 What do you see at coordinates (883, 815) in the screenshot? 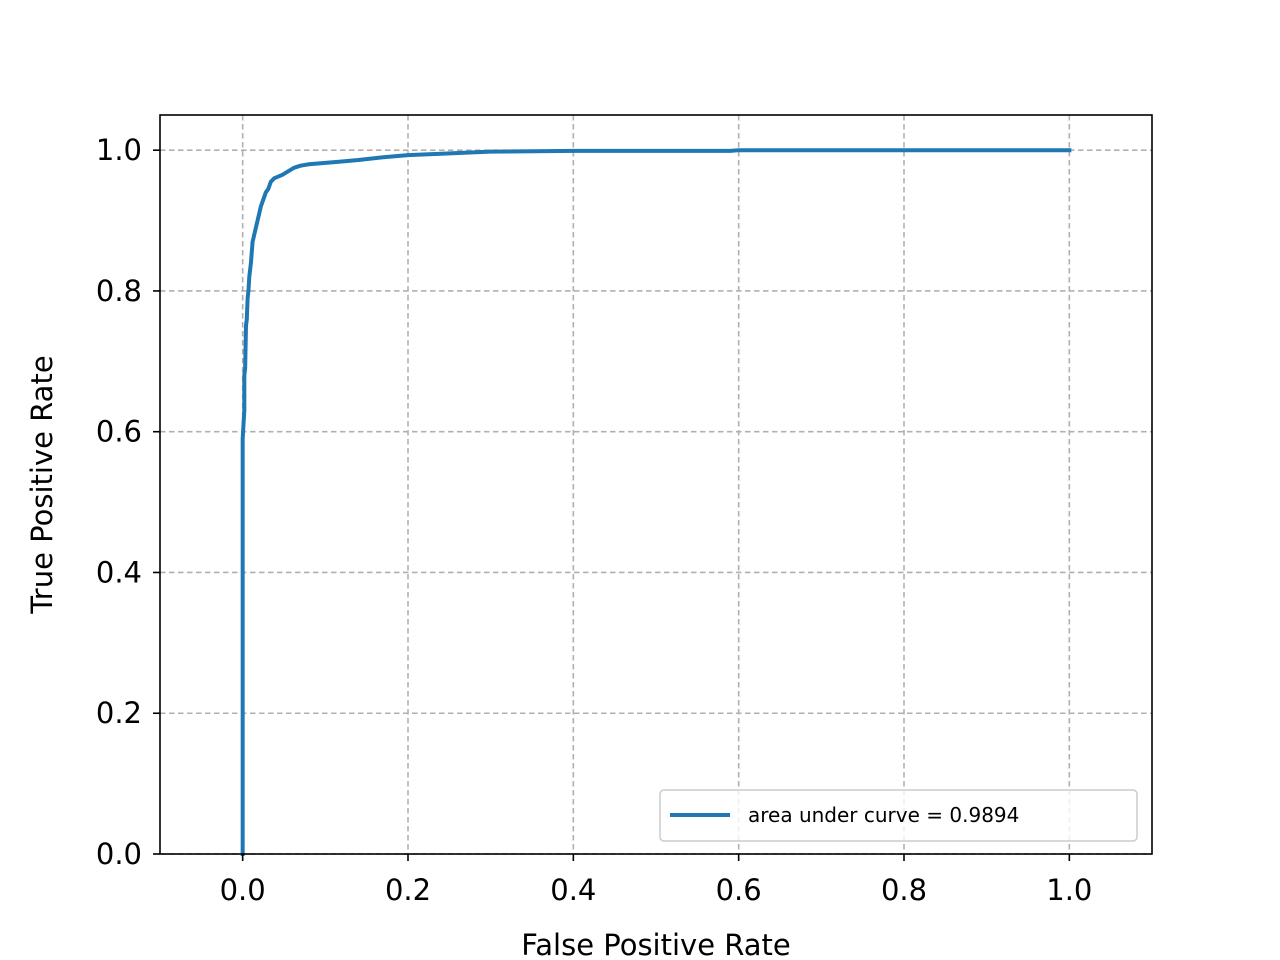
I see `legend-label: area under curve = 0.9894` at bounding box center [883, 815].